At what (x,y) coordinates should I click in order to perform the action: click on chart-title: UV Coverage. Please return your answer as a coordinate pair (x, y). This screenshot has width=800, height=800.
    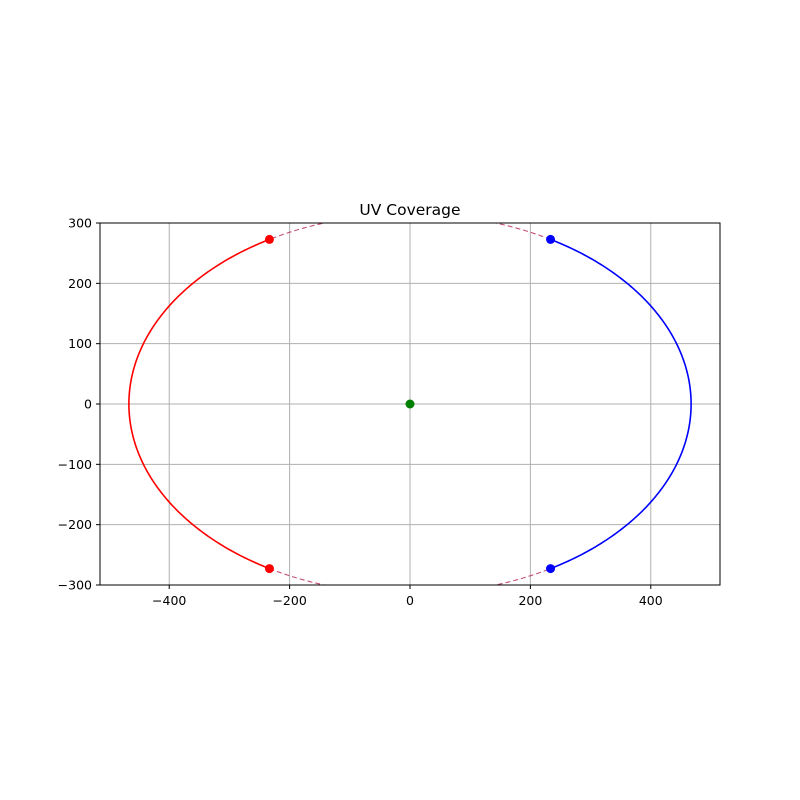
    Looking at the image, I should click on (409, 210).